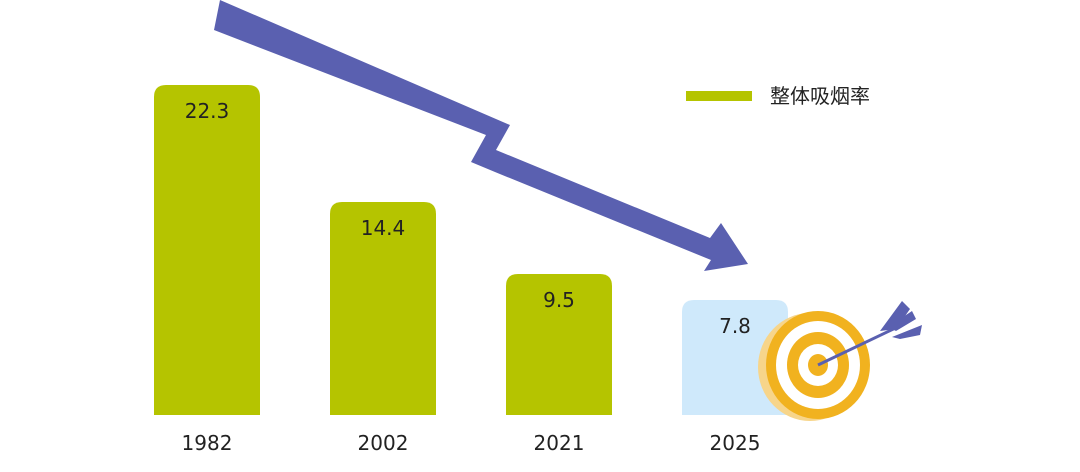 The image size is (1080, 472). I want to click on bar-value-label-1982: 22.3, so click(207, 111).